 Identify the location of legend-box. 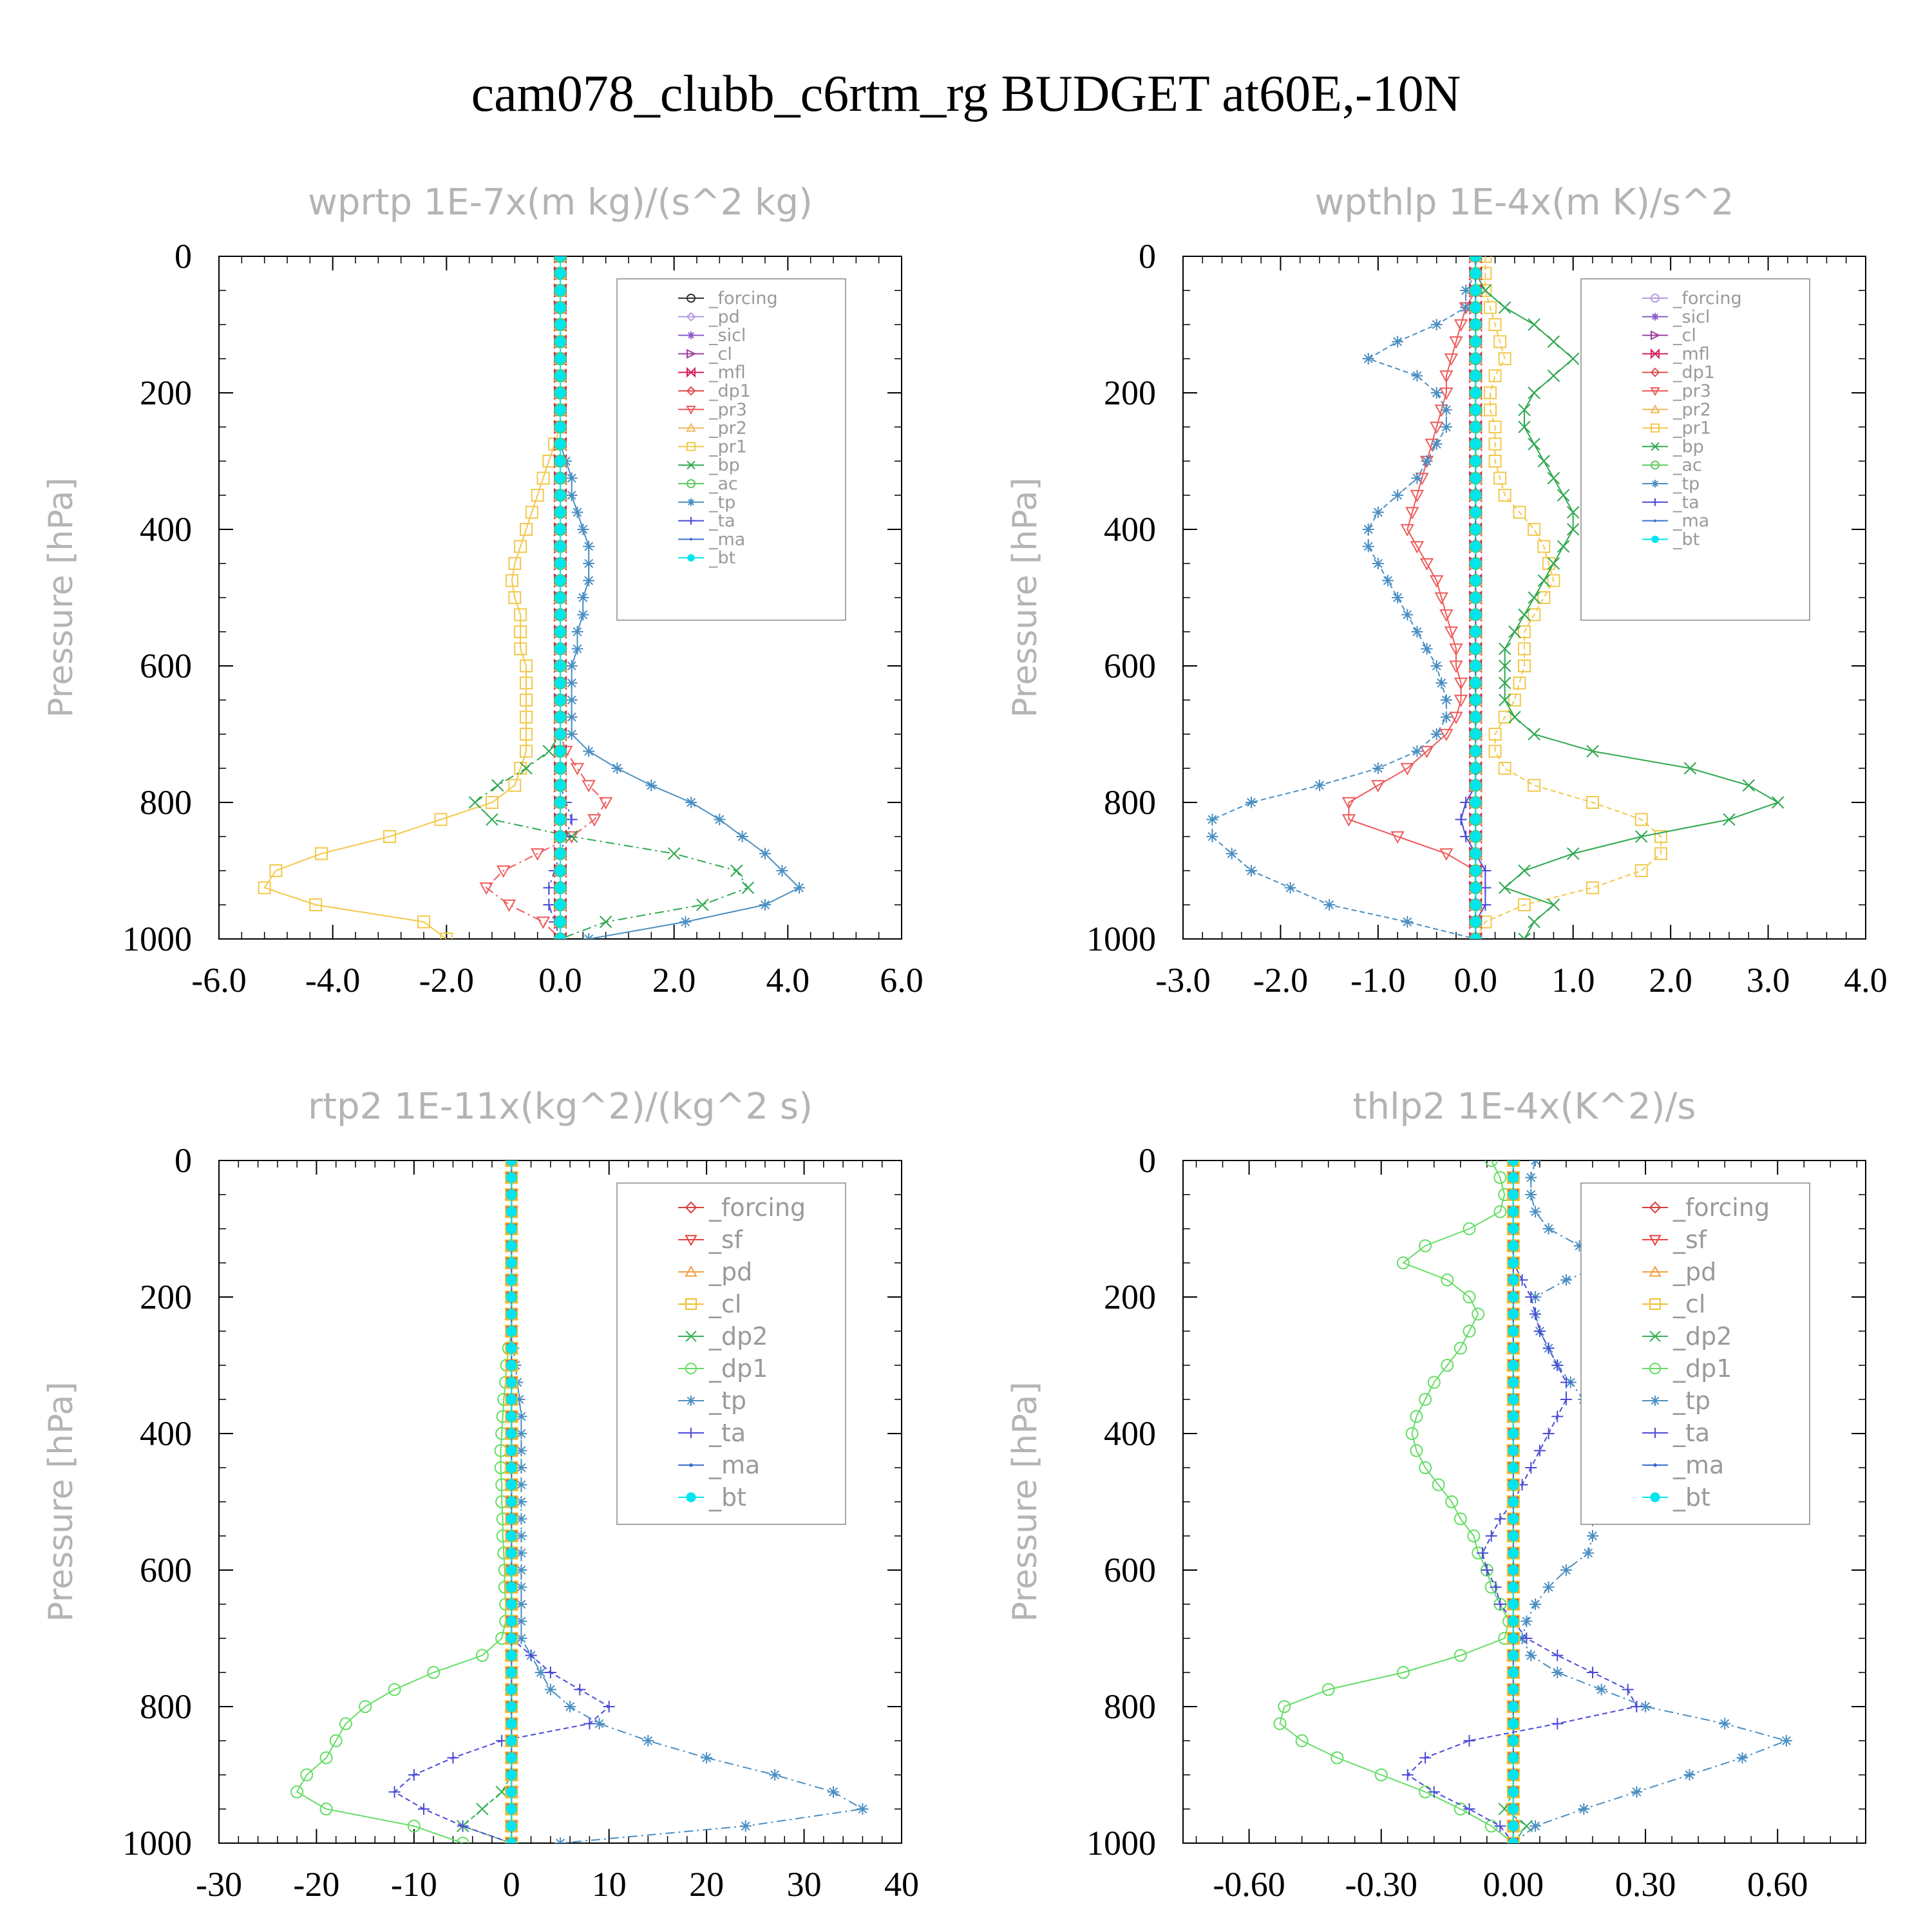
(731, 1353).